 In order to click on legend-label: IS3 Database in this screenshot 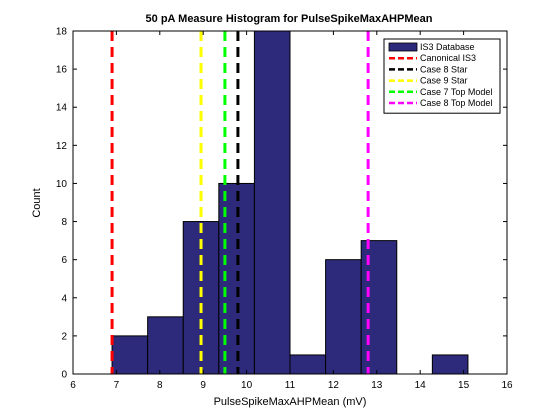, I will do `click(447, 47)`.